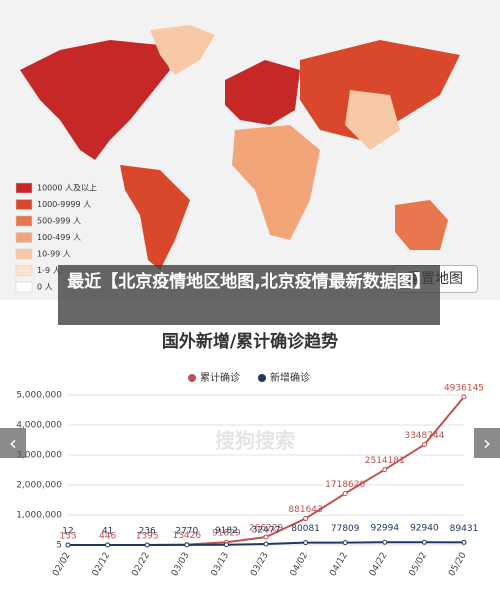  Describe the element at coordinates (345, 485) in the screenshot. I see `data-label: 1718620` at that location.